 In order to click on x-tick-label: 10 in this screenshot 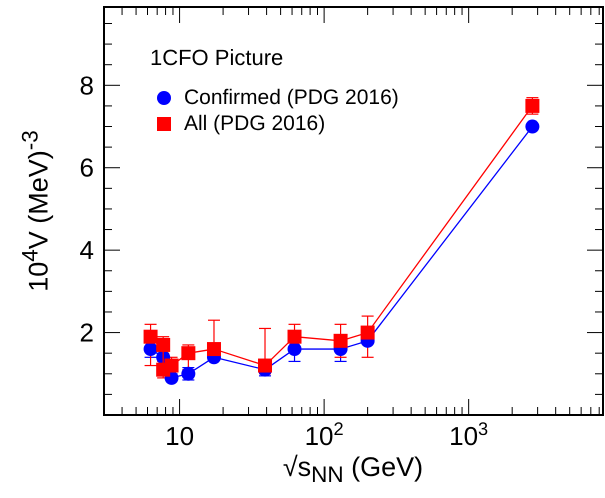, I will do `click(179, 436)`.